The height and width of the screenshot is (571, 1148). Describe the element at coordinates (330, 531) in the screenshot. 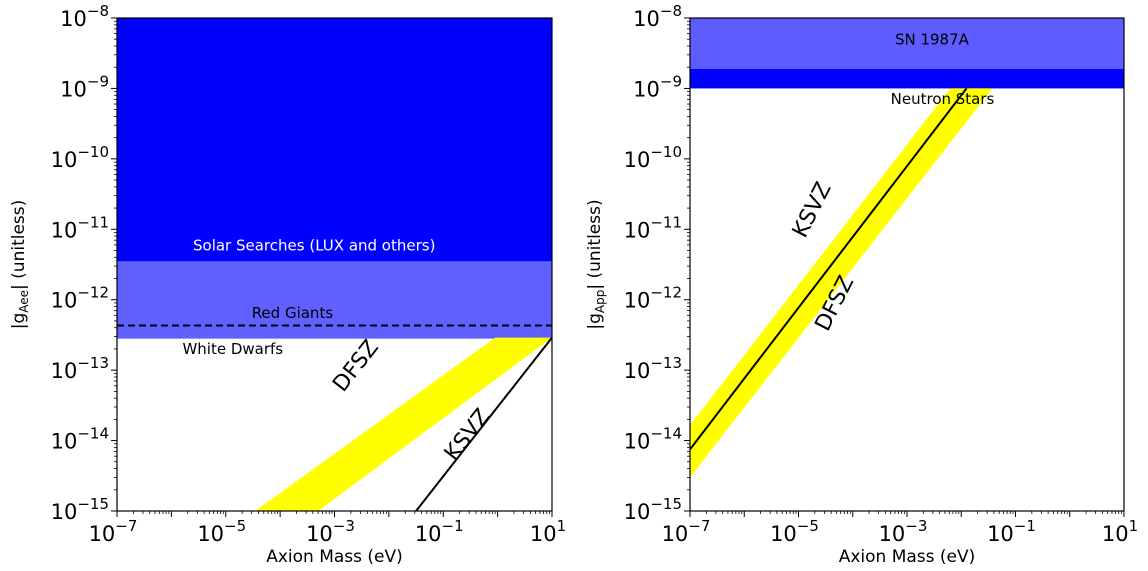

I see `panel-1-x-tick-label: 10⁻³` at that location.